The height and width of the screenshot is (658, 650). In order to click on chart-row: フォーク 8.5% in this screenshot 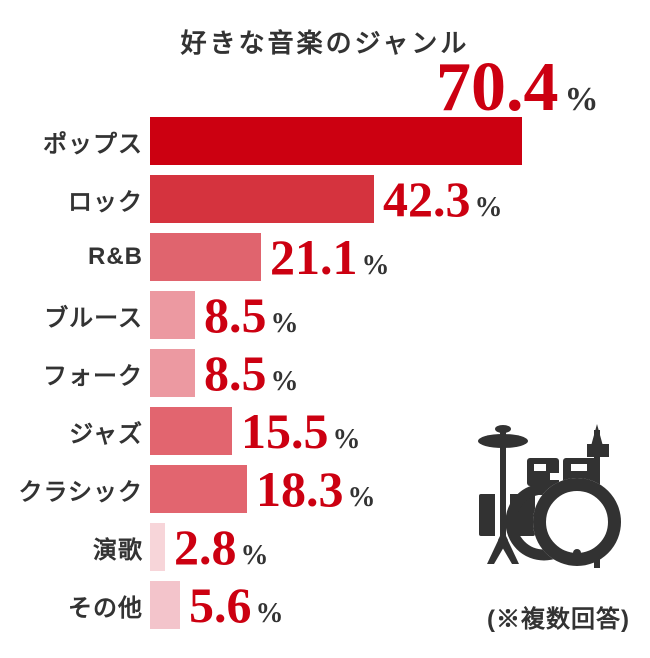, I will do `click(325, 373)`.